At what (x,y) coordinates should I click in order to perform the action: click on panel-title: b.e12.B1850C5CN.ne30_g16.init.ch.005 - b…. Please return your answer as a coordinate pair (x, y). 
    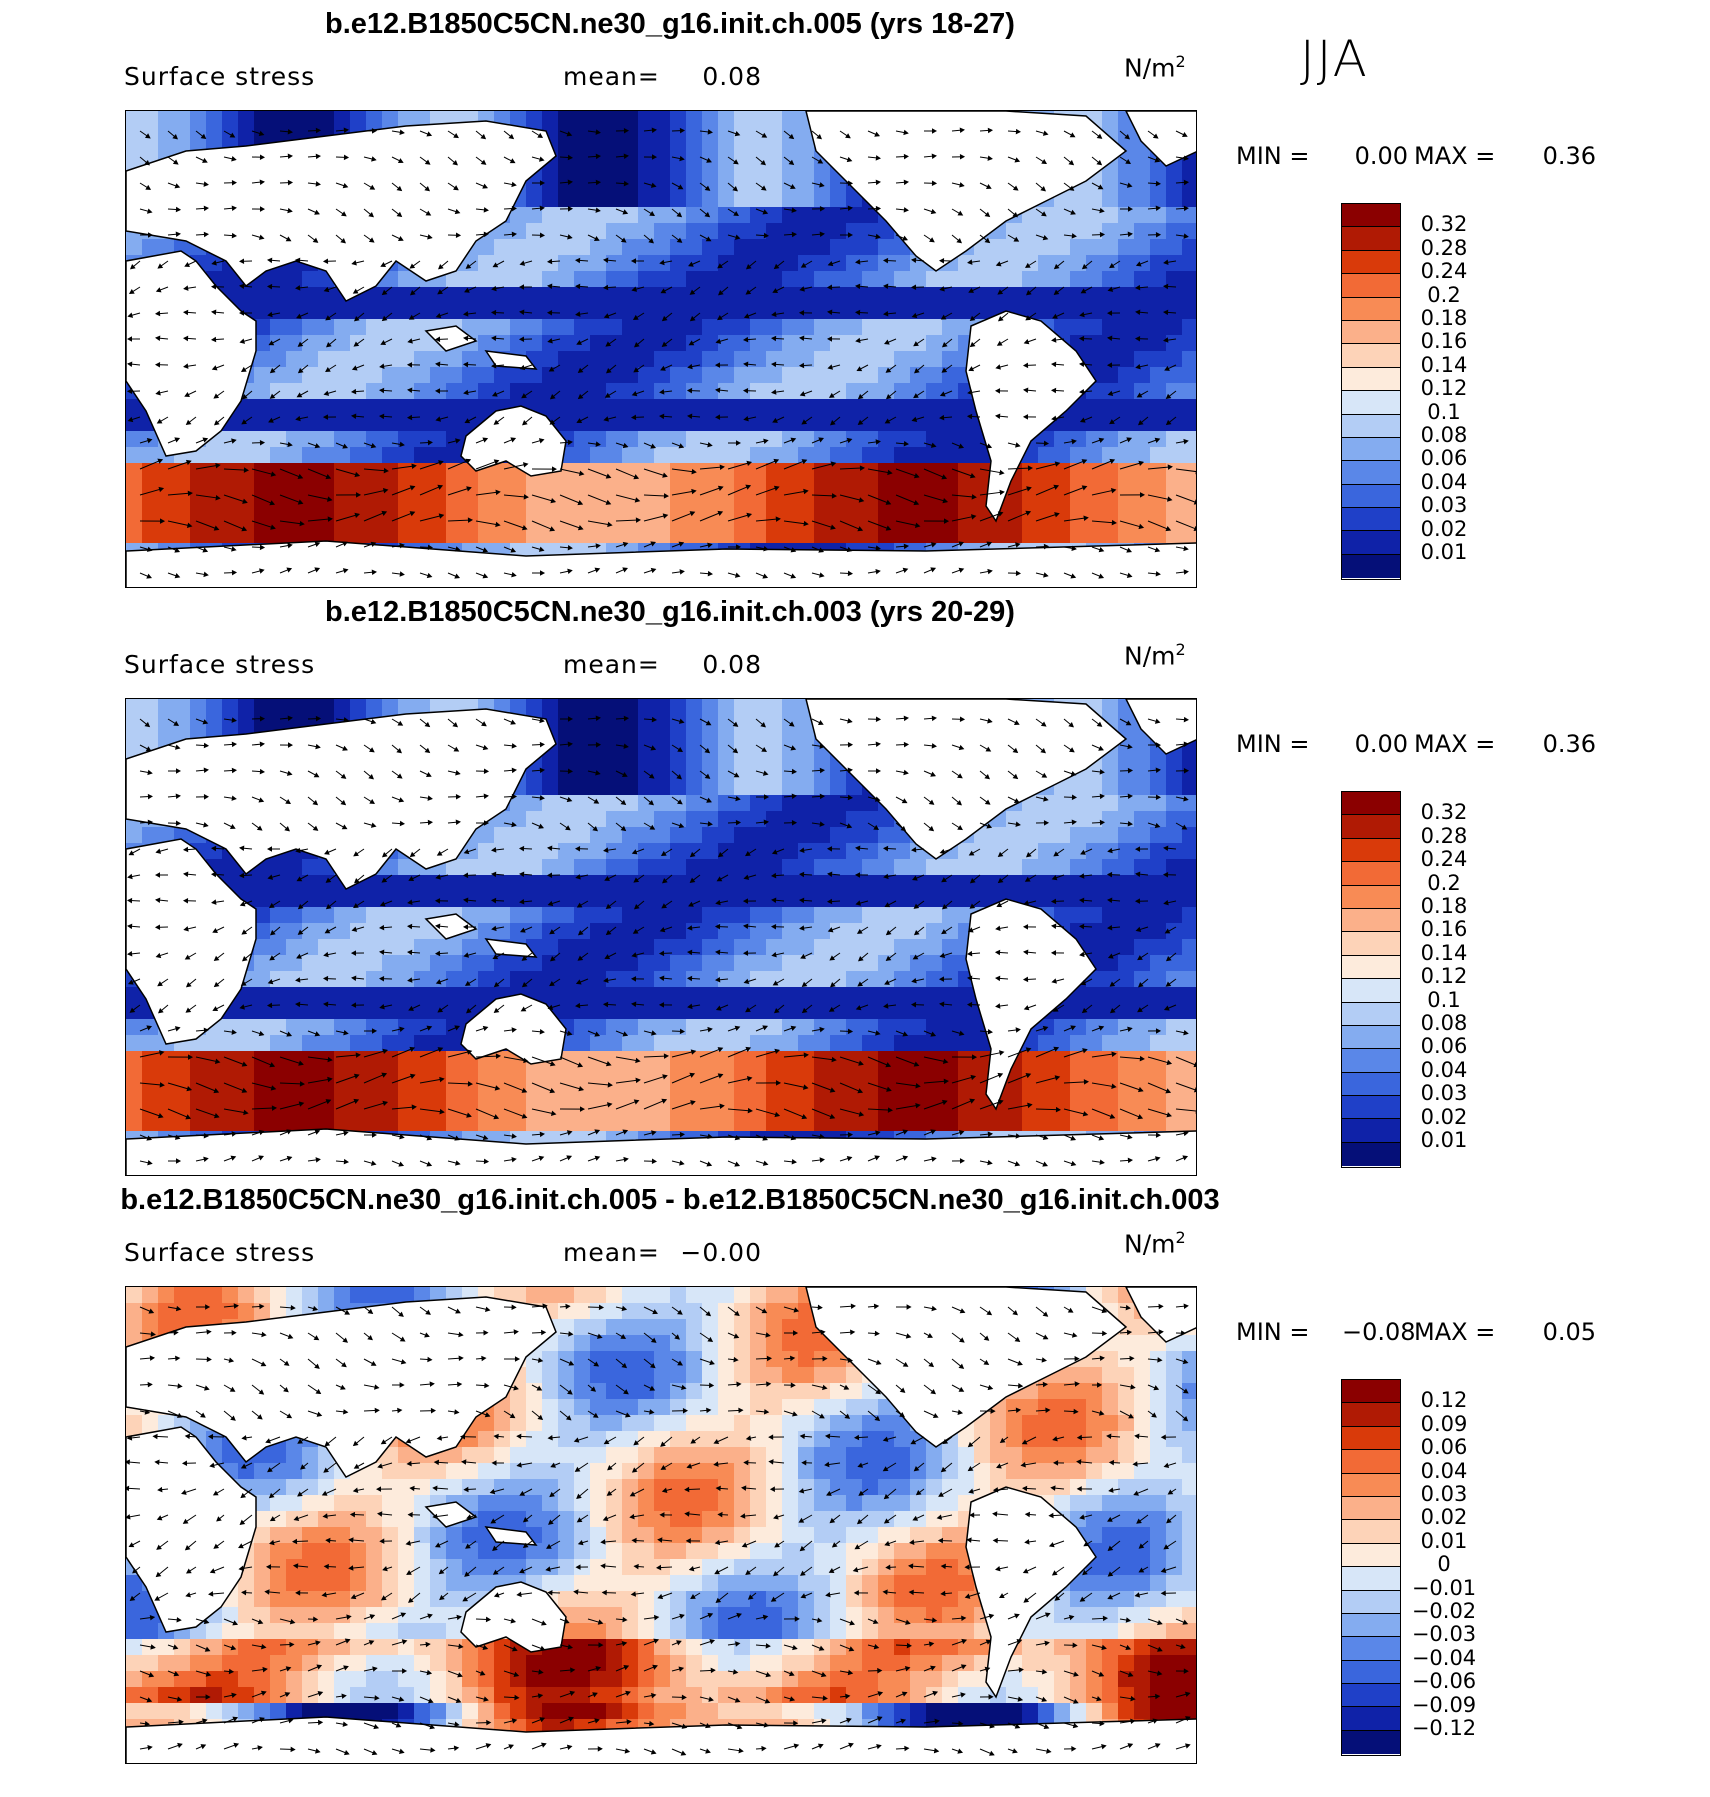
    Looking at the image, I should click on (670, 1200).